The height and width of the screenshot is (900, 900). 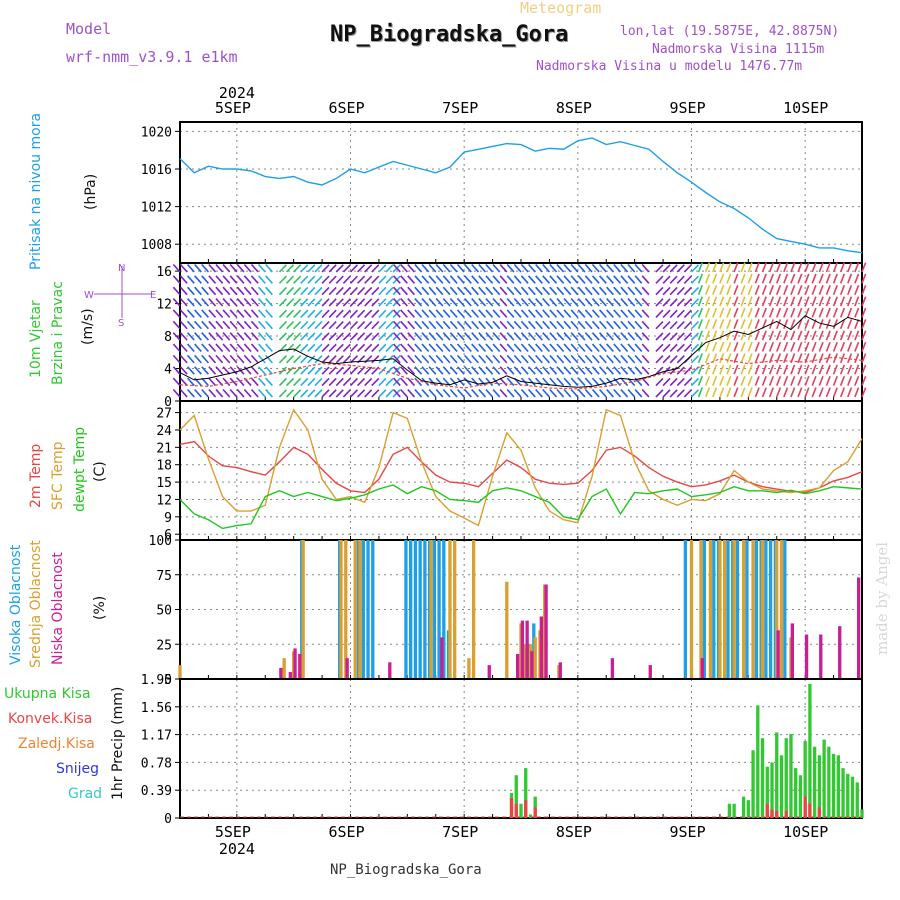 What do you see at coordinates (164, 483) in the screenshot?
I see `ytick-label: 15` at bounding box center [164, 483].